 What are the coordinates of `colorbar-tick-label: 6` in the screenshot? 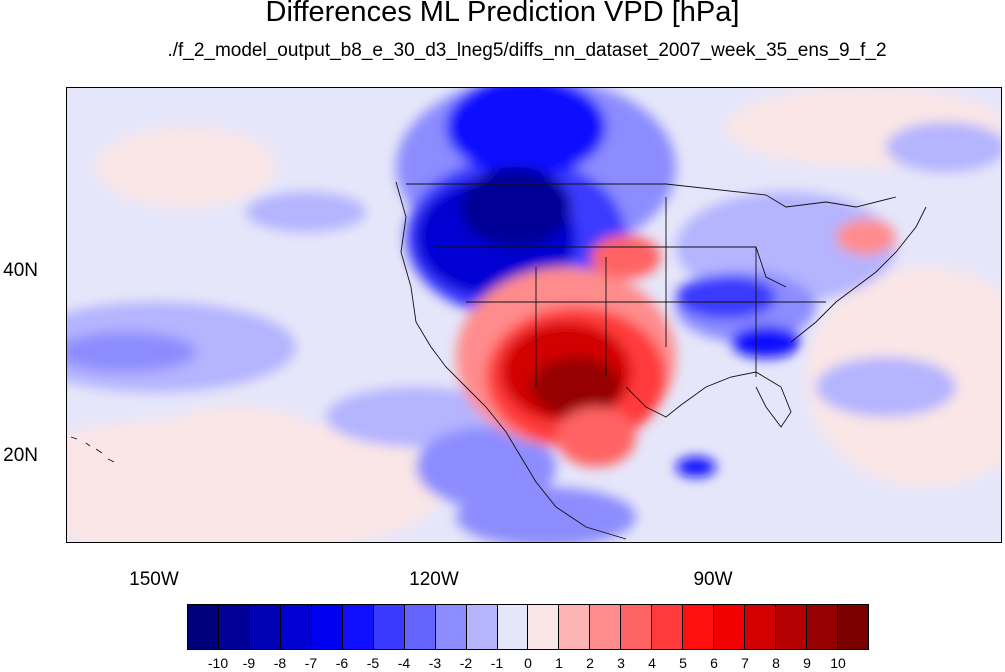 It's located at (714, 663).